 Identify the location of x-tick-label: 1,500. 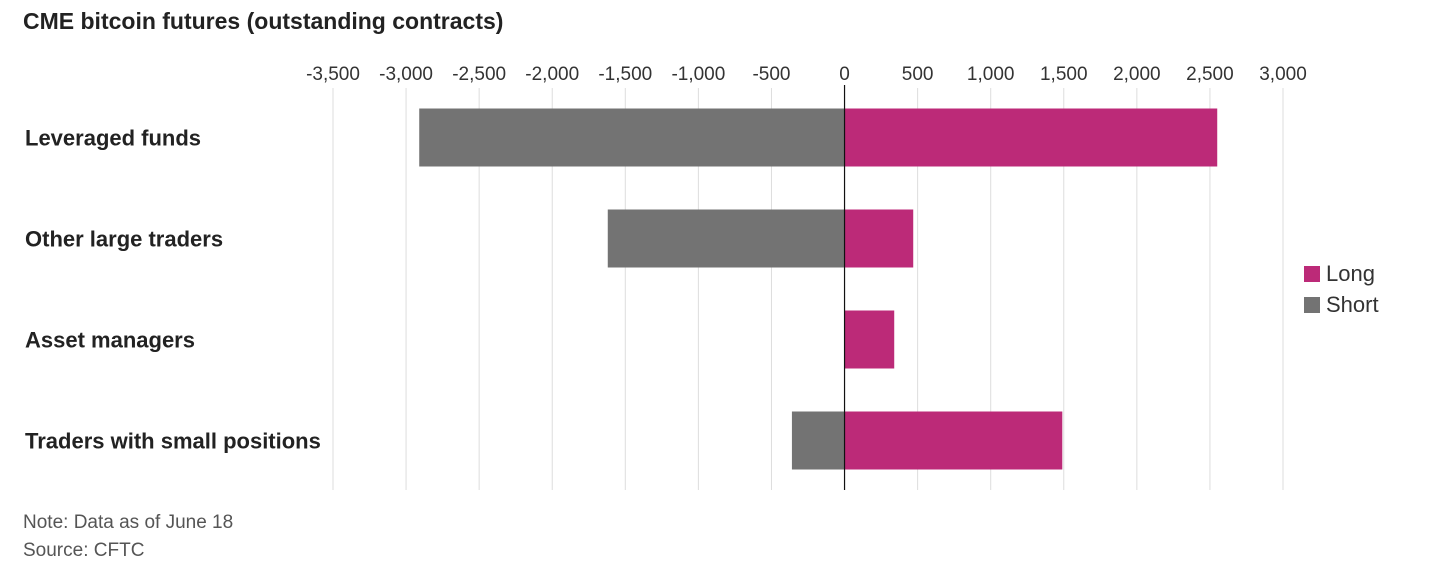
(1064, 74).